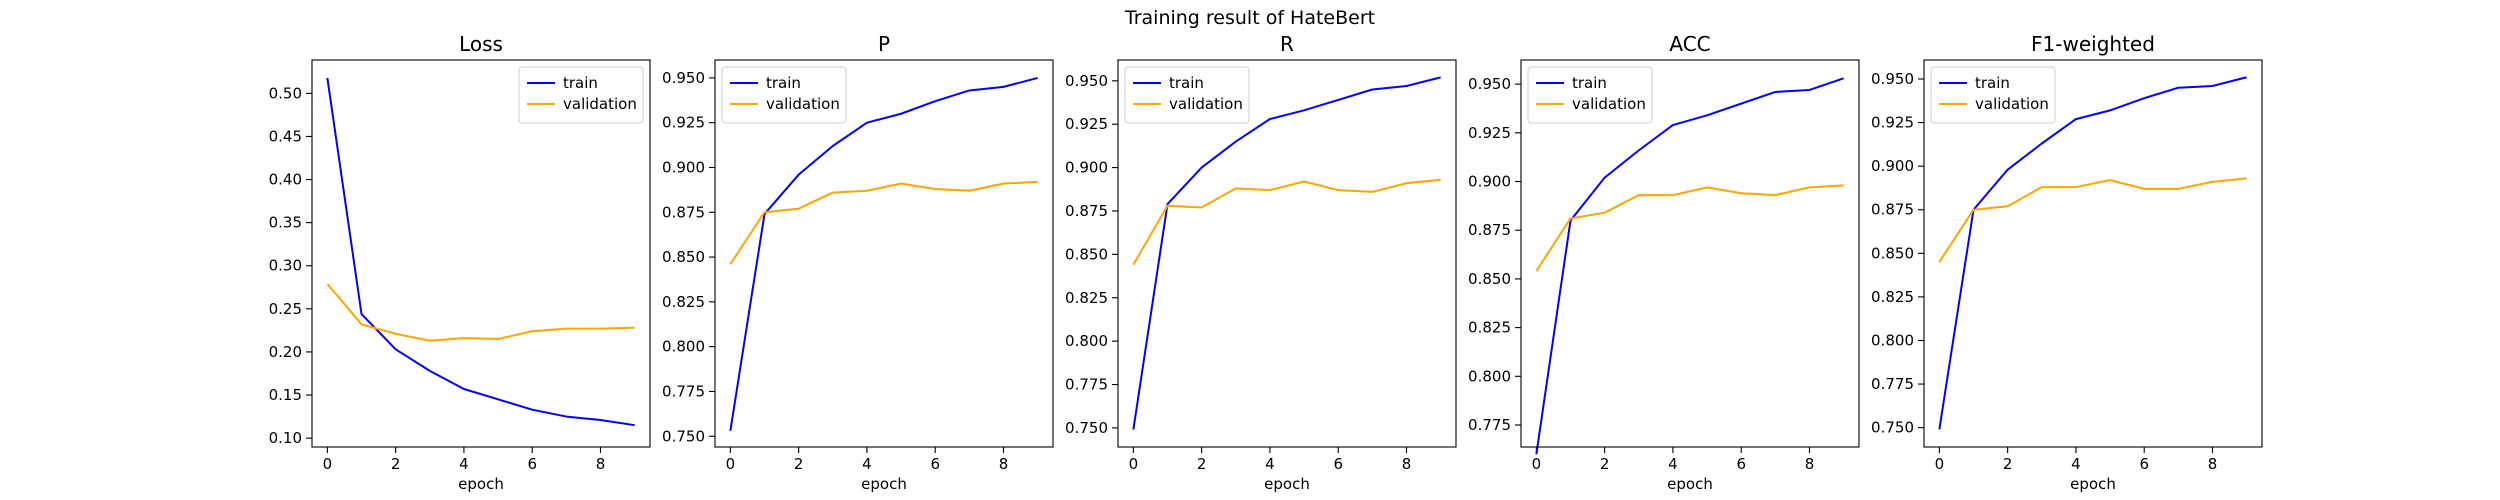 The width and height of the screenshot is (2500, 500). What do you see at coordinates (285, 438) in the screenshot?
I see `y-tick-label: 0.10` at bounding box center [285, 438].